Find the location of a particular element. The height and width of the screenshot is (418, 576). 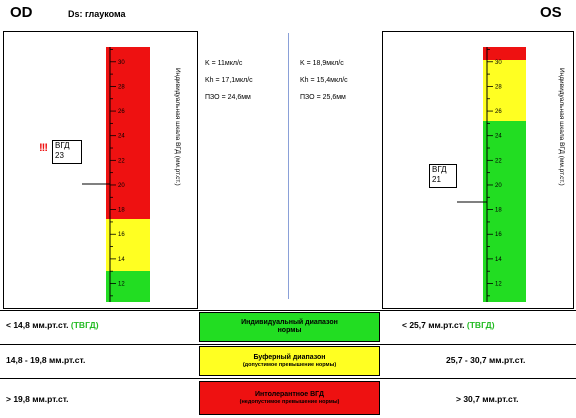

os-tick-label: 26 is located at coordinates (498, 112).